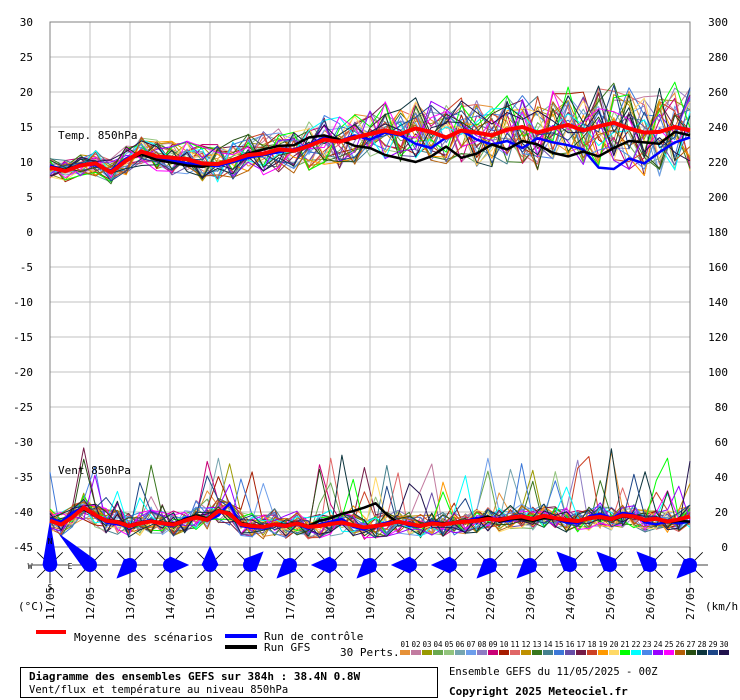  What do you see at coordinates (370, 152) in the screenshot?
I see `temp-gfs-line` at bounding box center [370, 152].